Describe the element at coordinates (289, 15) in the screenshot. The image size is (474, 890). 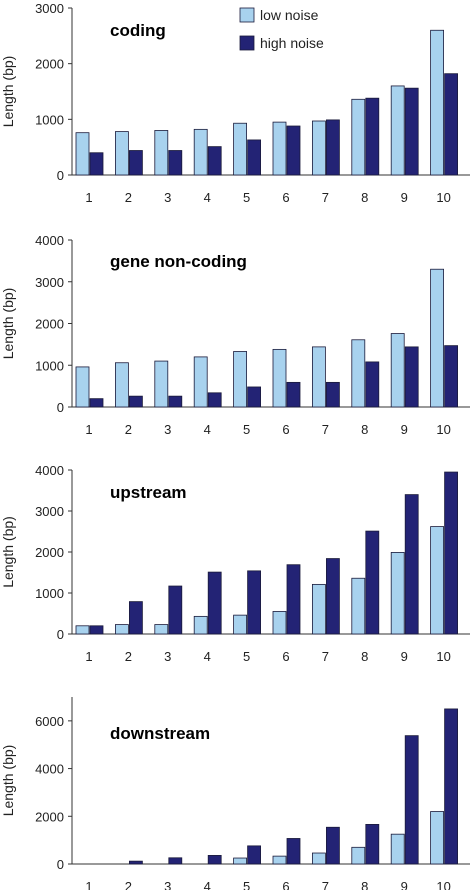
I see `legend-low-noise-label: low noise` at that location.